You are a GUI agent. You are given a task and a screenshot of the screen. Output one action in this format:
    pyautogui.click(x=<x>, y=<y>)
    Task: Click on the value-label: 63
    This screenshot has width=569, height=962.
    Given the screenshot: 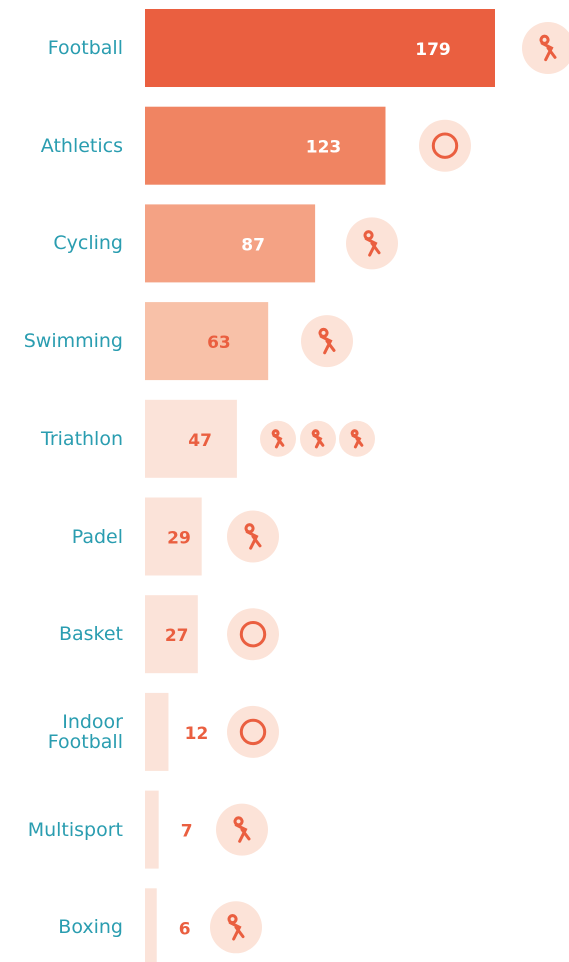 What is the action you would take?
    pyautogui.click(x=219, y=343)
    